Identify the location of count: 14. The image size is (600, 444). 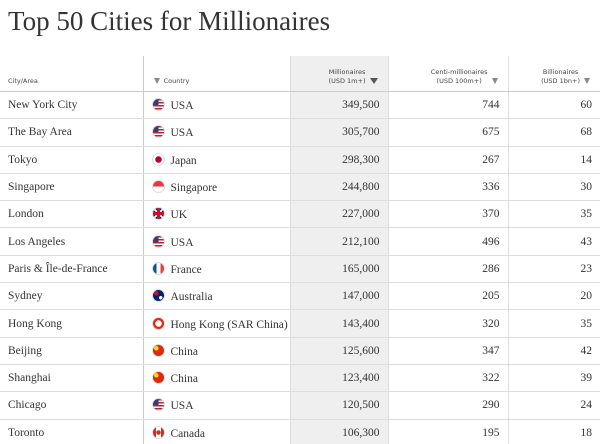
(586, 159).